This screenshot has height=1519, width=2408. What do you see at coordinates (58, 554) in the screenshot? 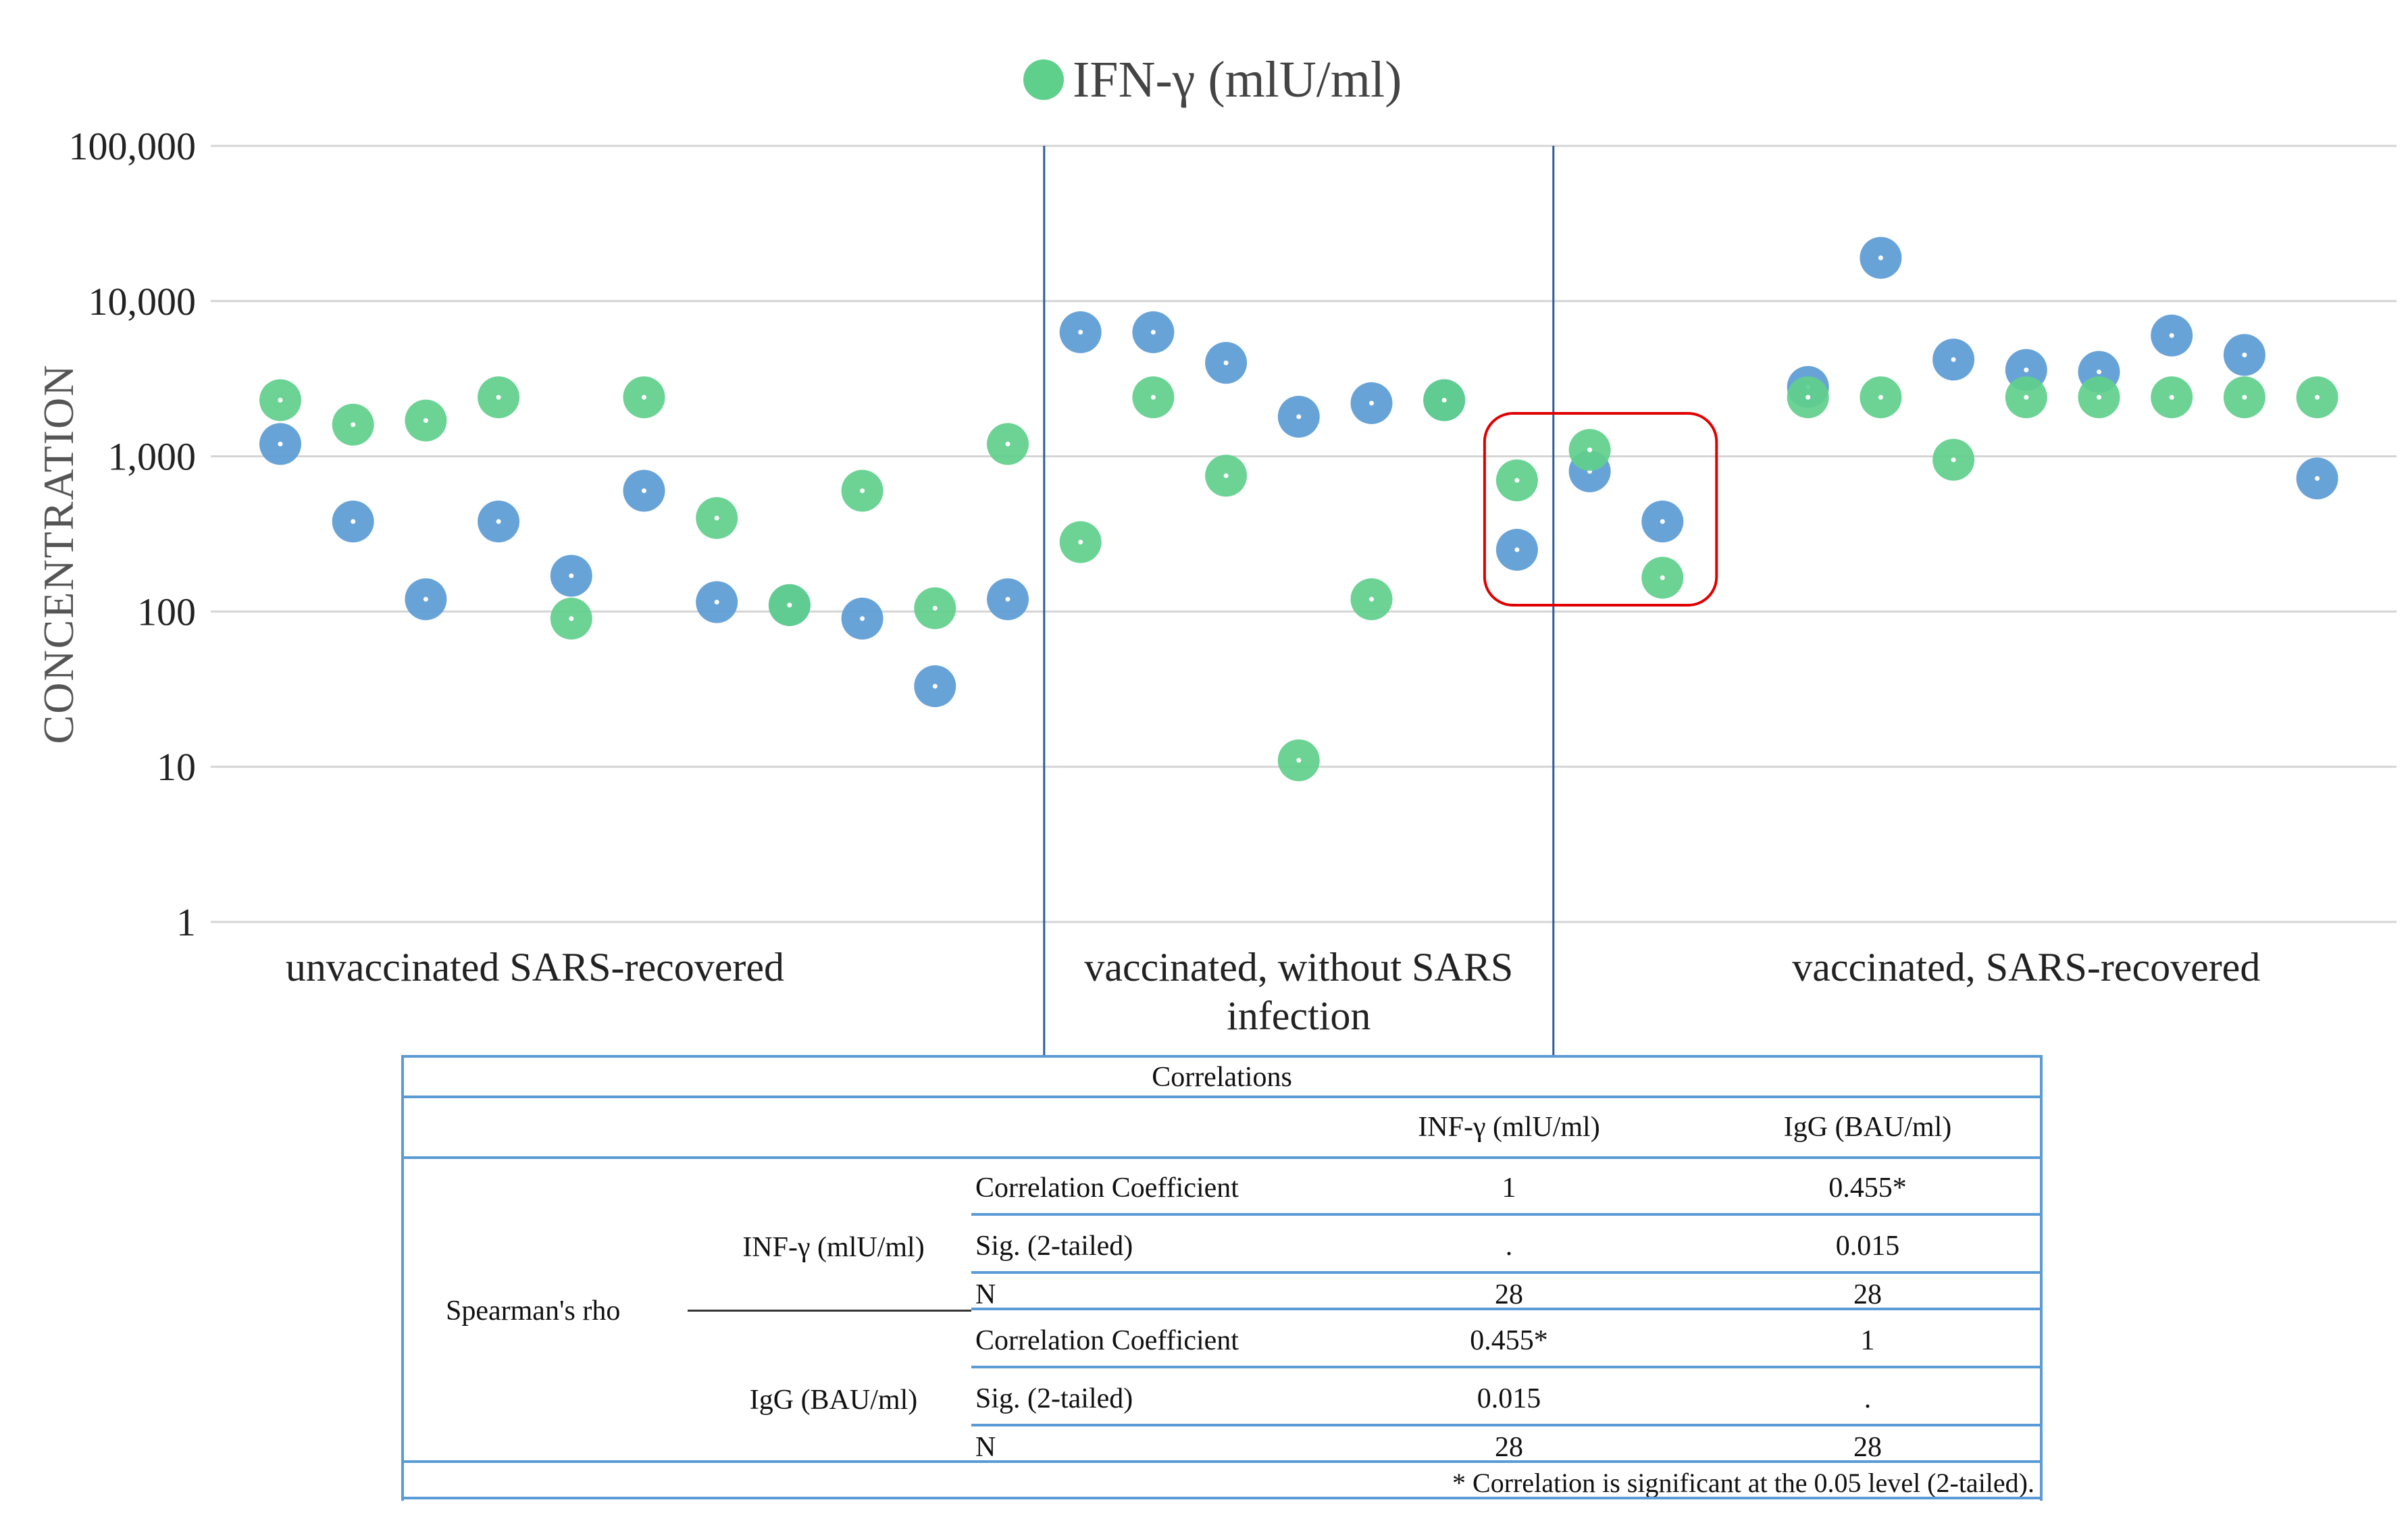
I see `y-axis-label: CONCENTRATION` at bounding box center [58, 554].